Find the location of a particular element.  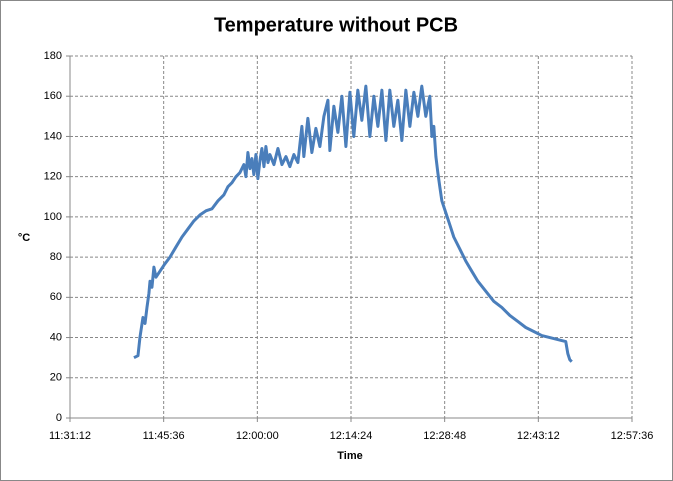

y-axis-label: °C is located at coordinates (24, 238).